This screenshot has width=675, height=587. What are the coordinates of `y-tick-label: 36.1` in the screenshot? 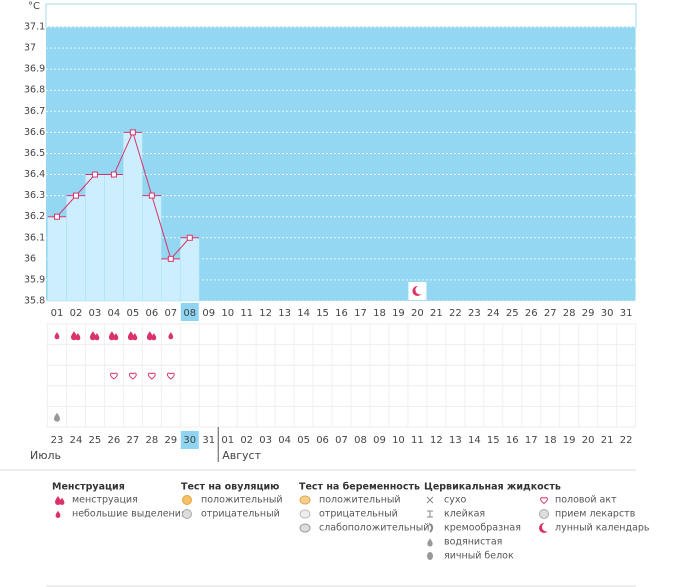 It's located at (34, 237).